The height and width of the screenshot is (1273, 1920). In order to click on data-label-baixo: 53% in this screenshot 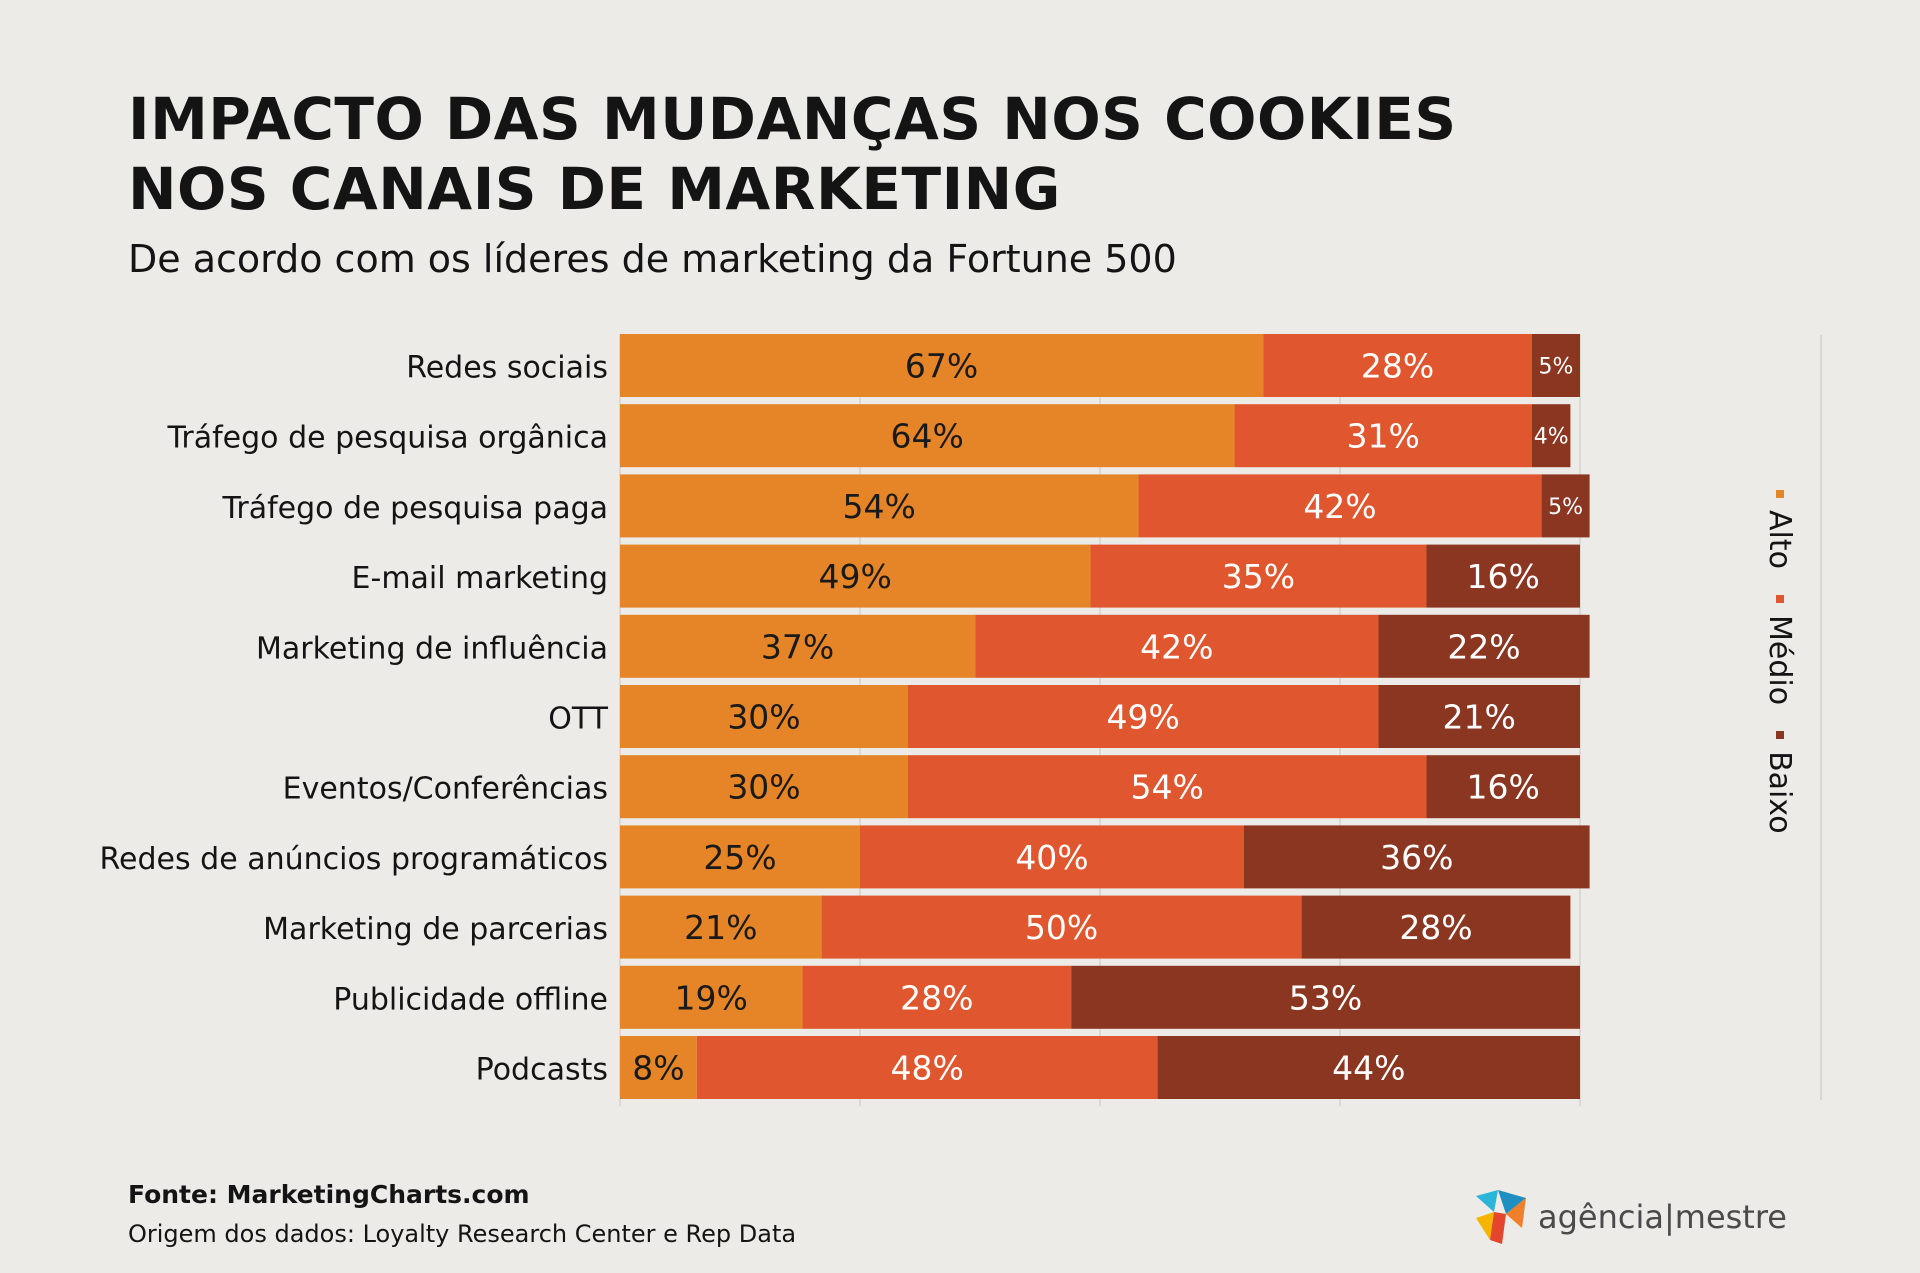, I will do `click(1325, 997)`.